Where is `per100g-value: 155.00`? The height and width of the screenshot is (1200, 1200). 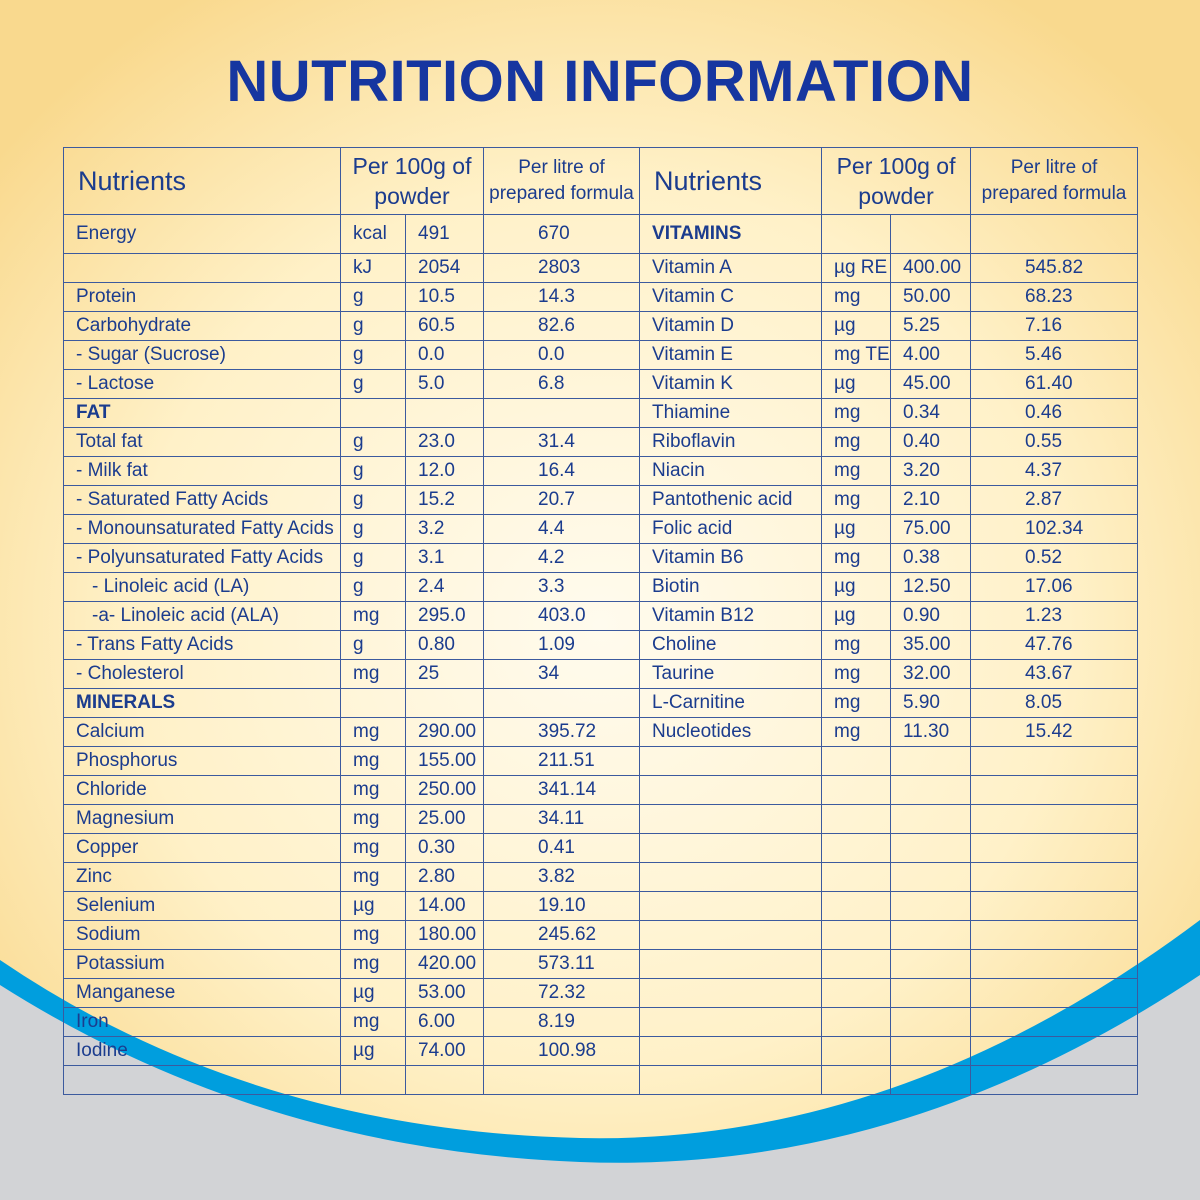
per100g-value: 155.00 is located at coordinates (444, 761).